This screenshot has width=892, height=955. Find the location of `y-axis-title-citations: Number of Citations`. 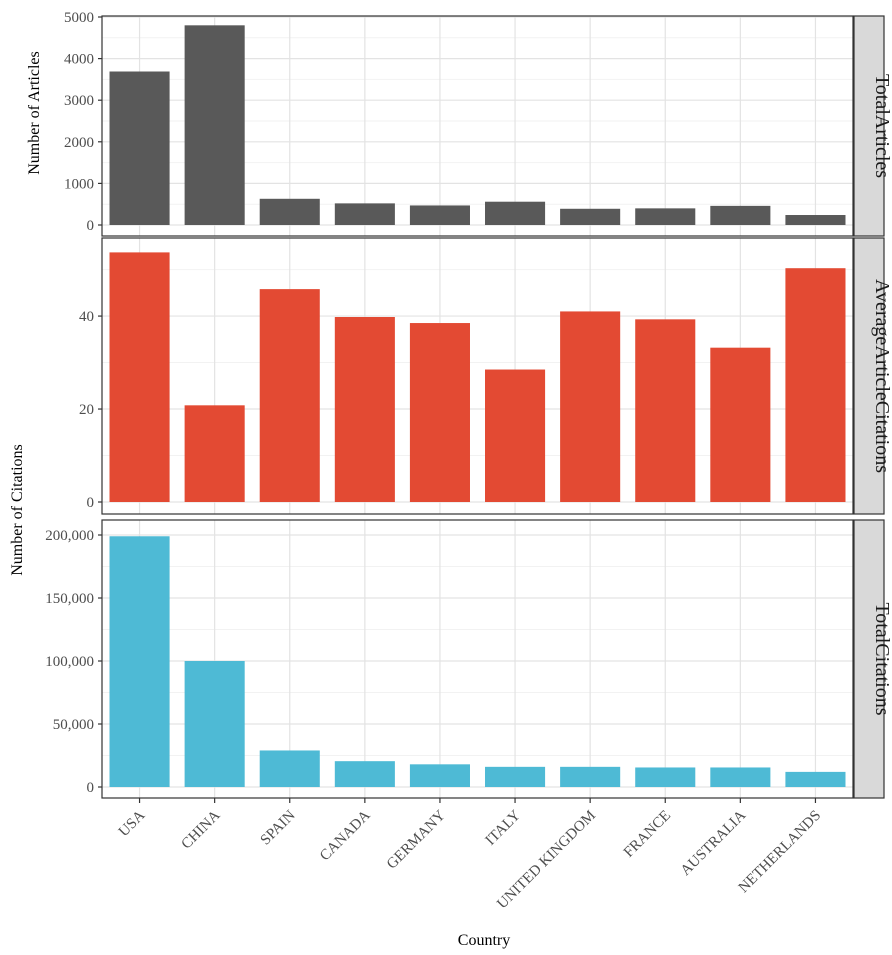

y-axis-title-citations: Number of Citations is located at coordinates (17, 510).